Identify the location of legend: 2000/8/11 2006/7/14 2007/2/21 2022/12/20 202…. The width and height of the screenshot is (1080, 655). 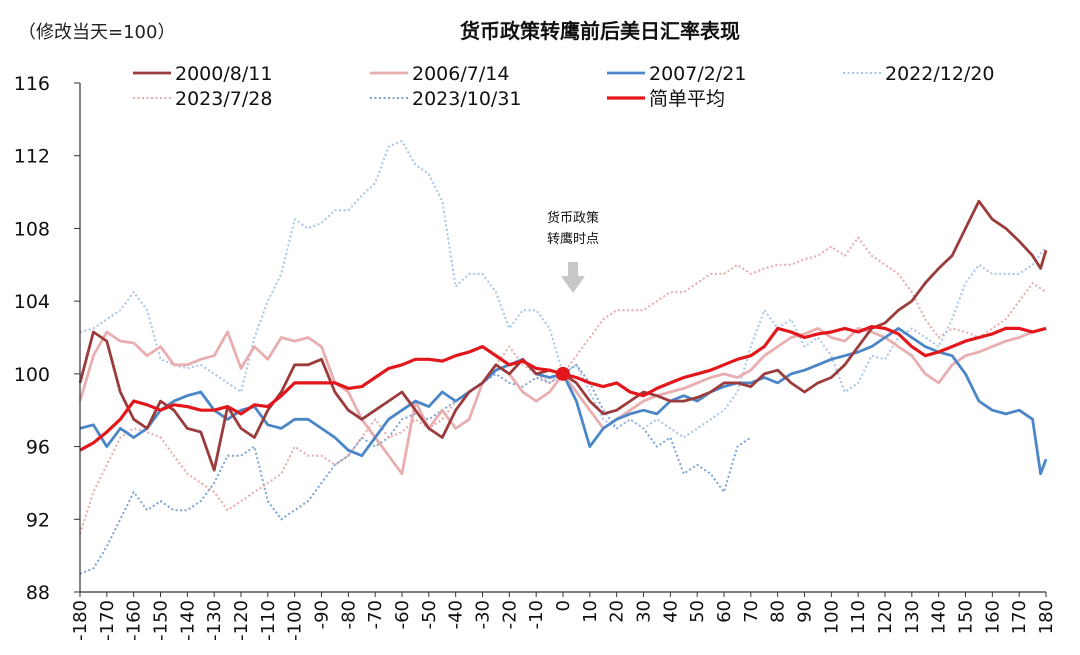
(564, 86).